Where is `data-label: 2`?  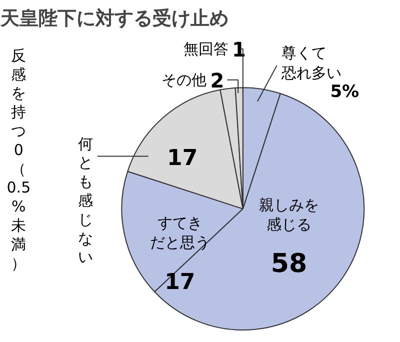 data-label: 2 is located at coordinates (217, 80).